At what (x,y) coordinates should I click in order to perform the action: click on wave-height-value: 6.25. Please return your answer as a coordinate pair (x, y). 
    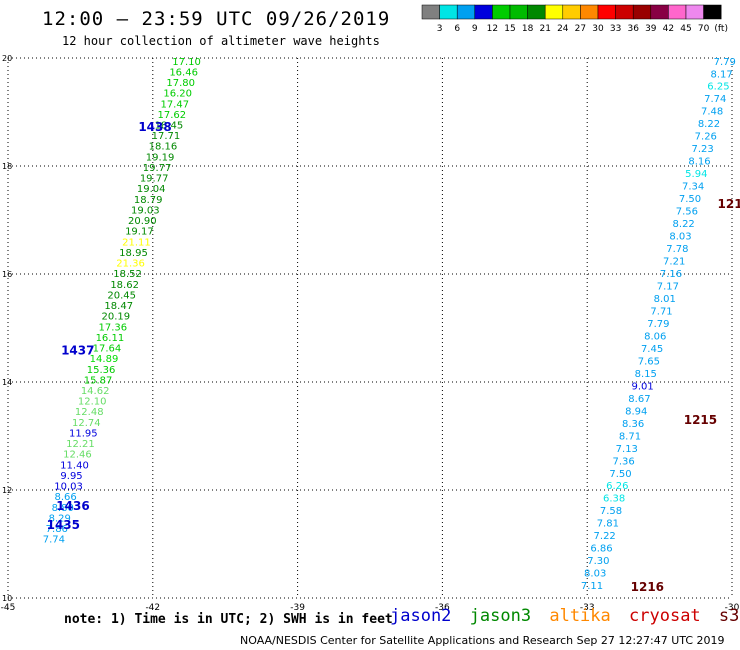
    Looking at the image, I should click on (718, 87).